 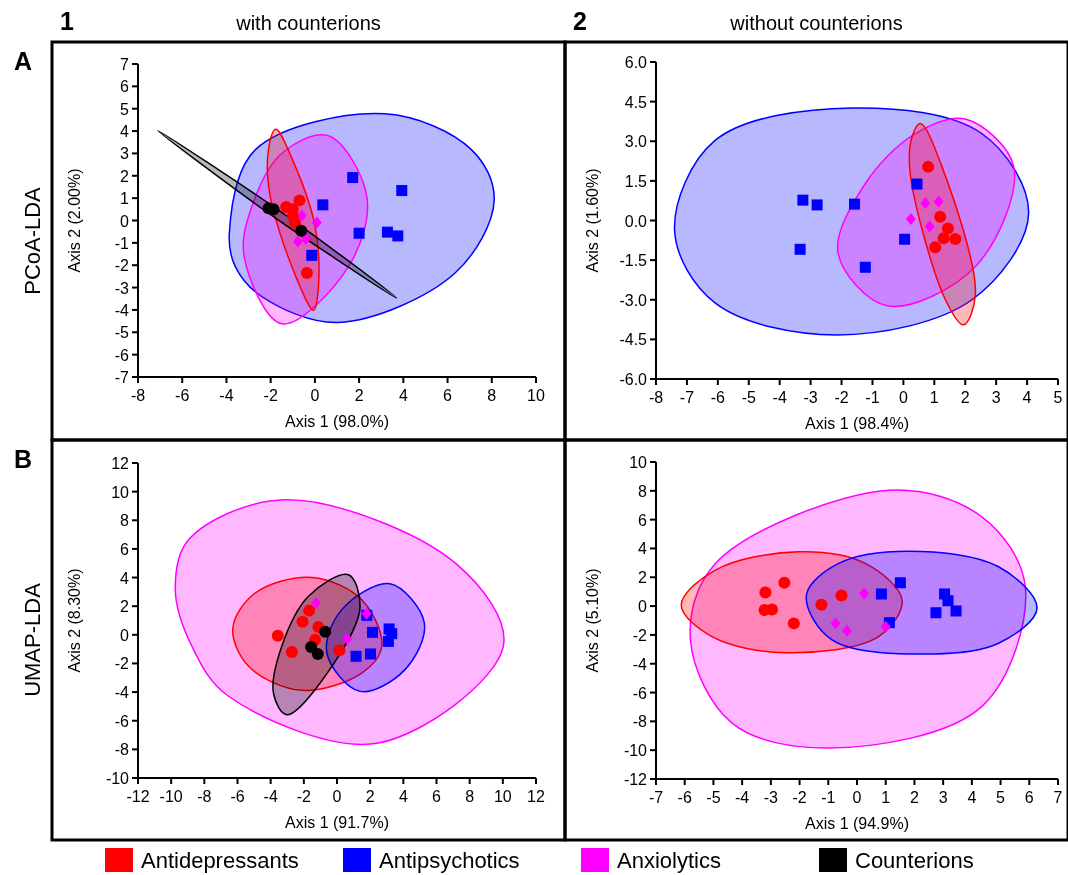 I want to click on y-tick-label: -1.5, so click(x=633, y=261).